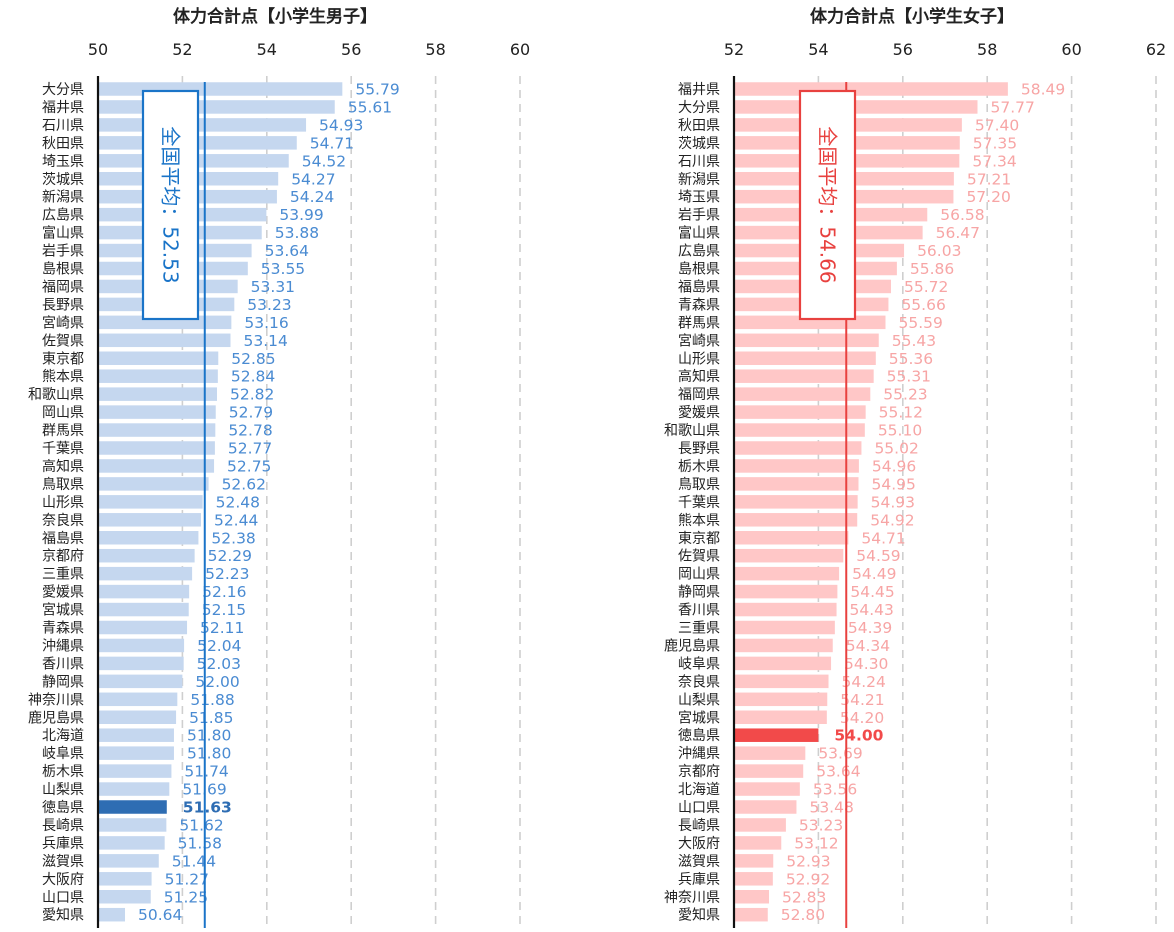 The height and width of the screenshot is (932, 1174). I want to click on x-tick-label: 52, so click(182, 49).